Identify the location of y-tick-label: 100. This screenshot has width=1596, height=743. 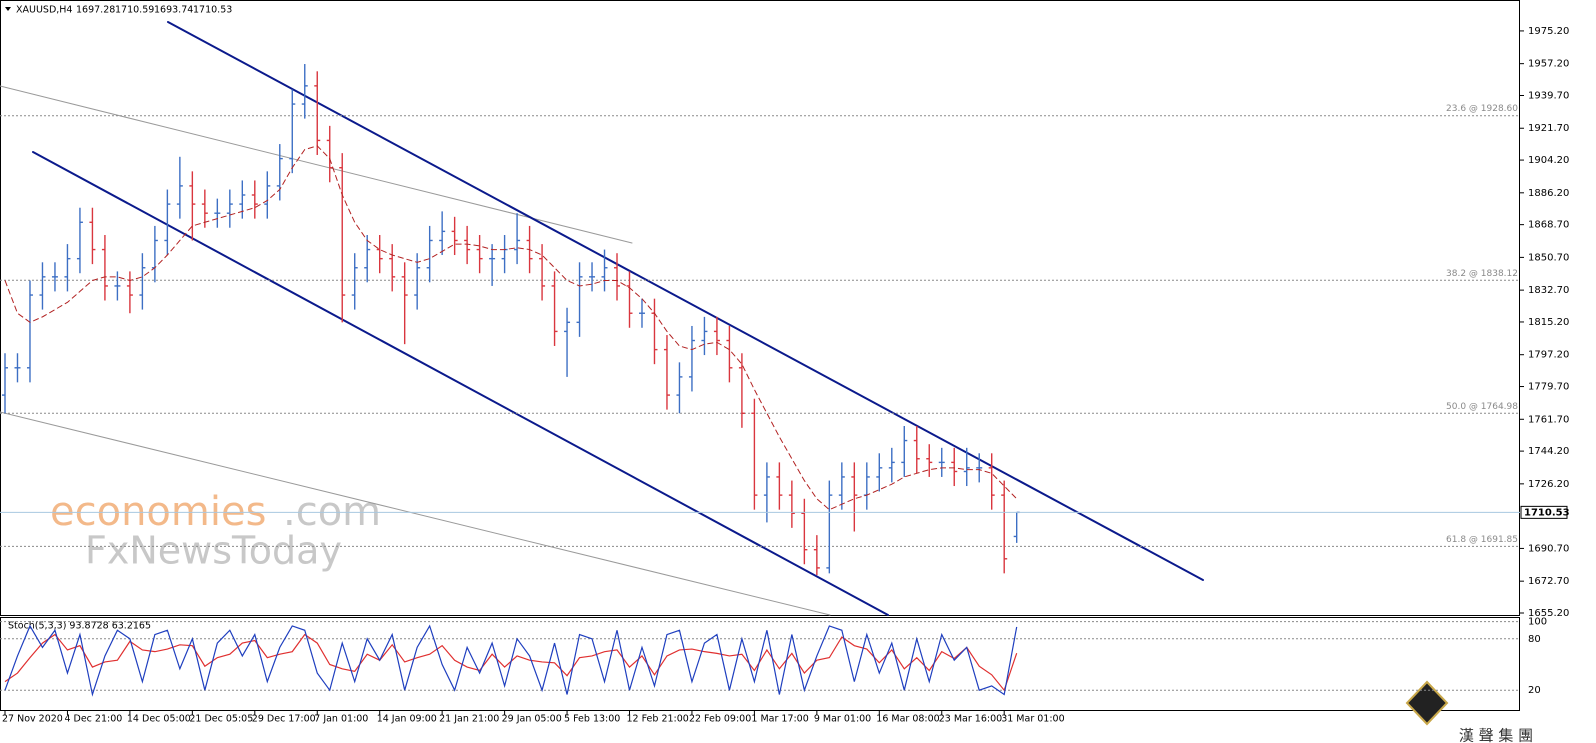
(1537, 622).